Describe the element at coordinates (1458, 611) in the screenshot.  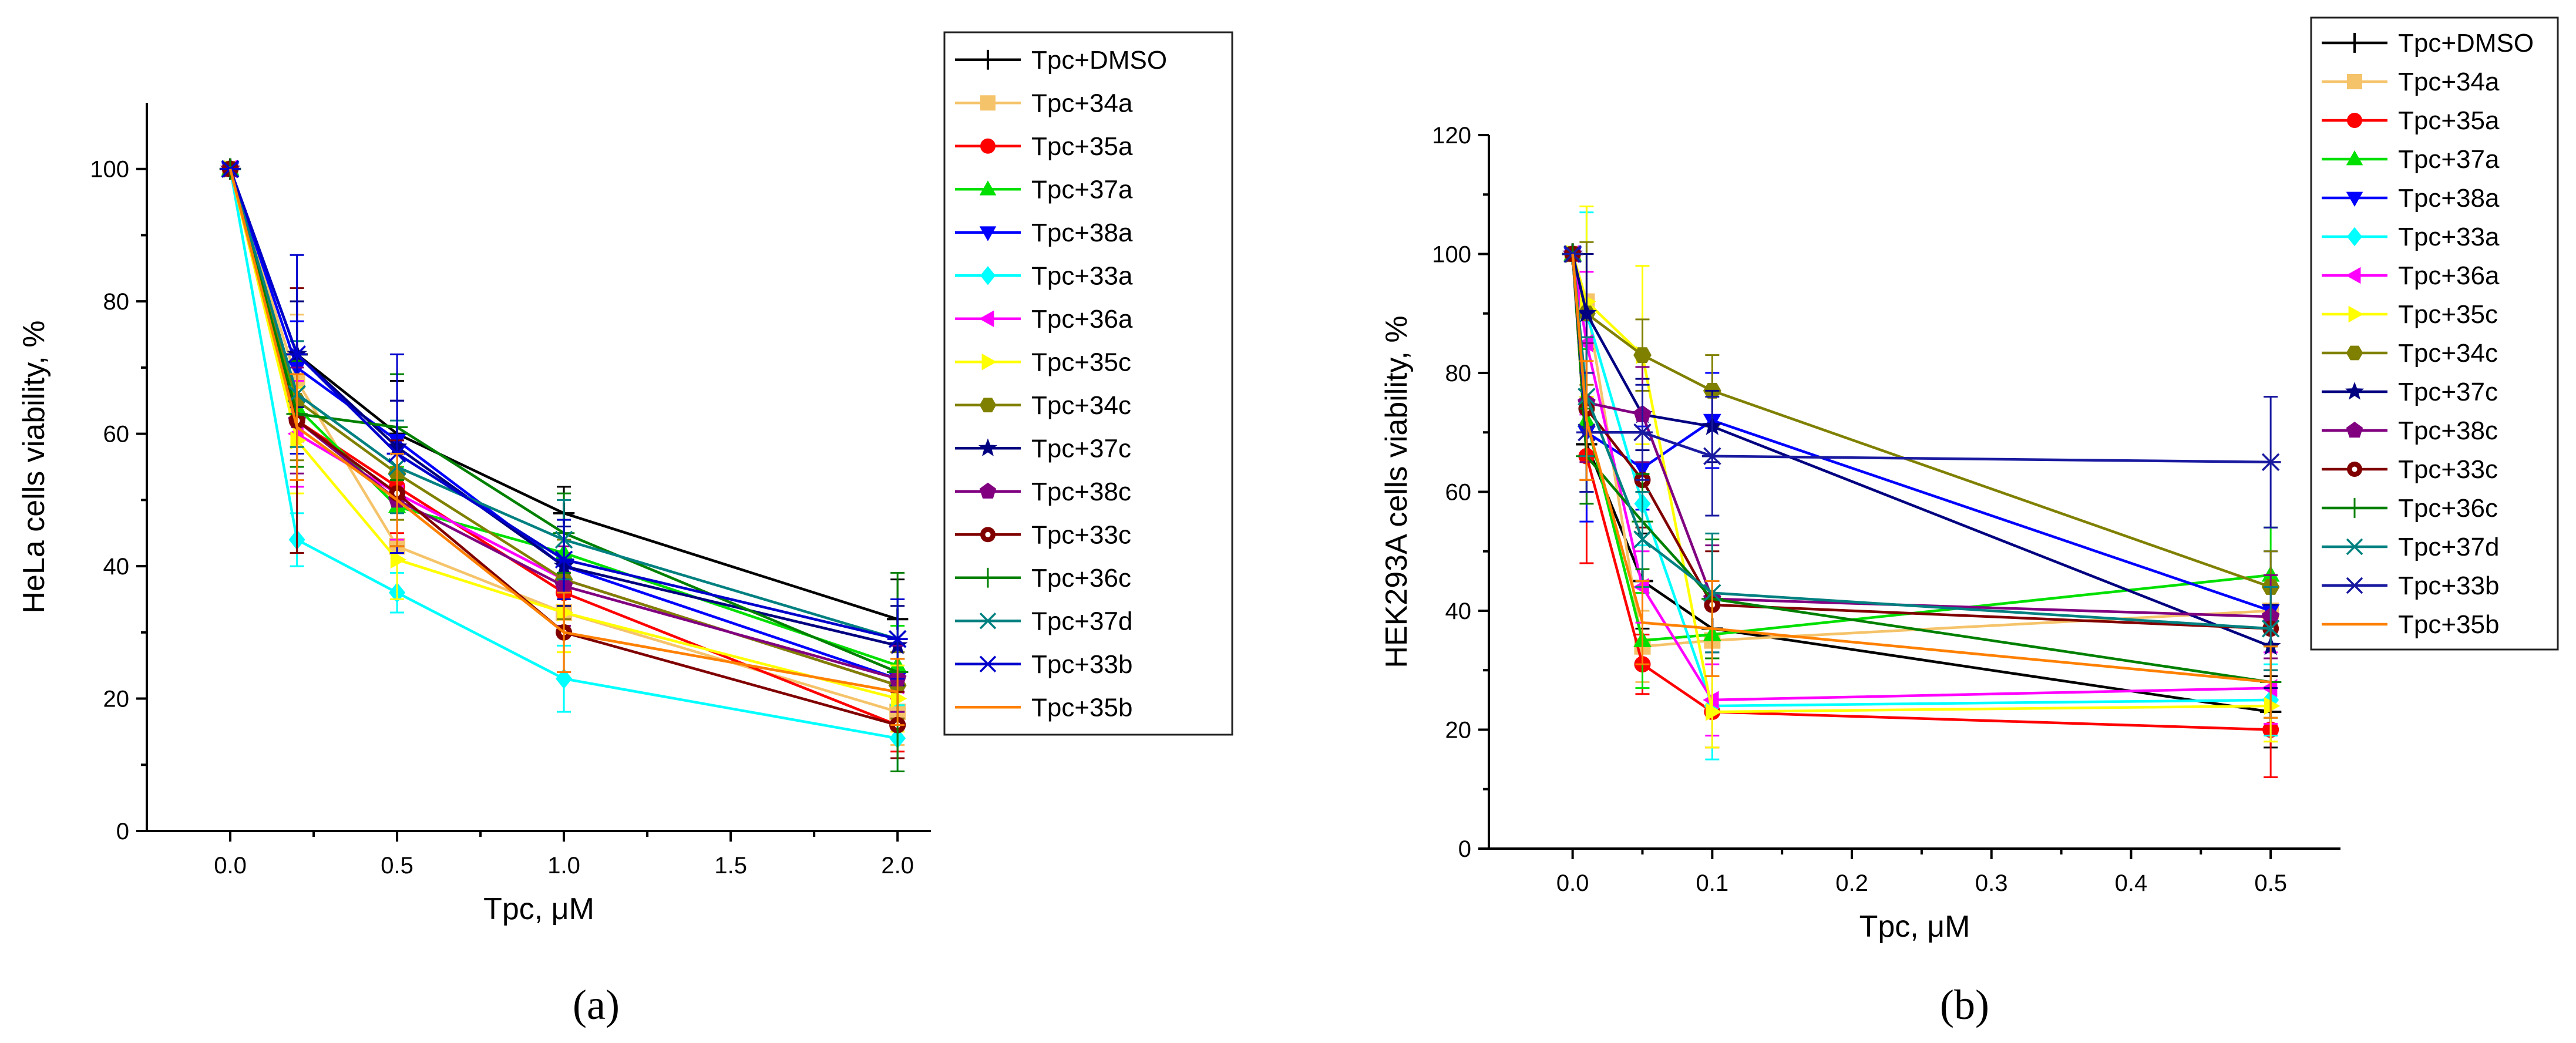
I see `y-tick-label: 40` at that location.